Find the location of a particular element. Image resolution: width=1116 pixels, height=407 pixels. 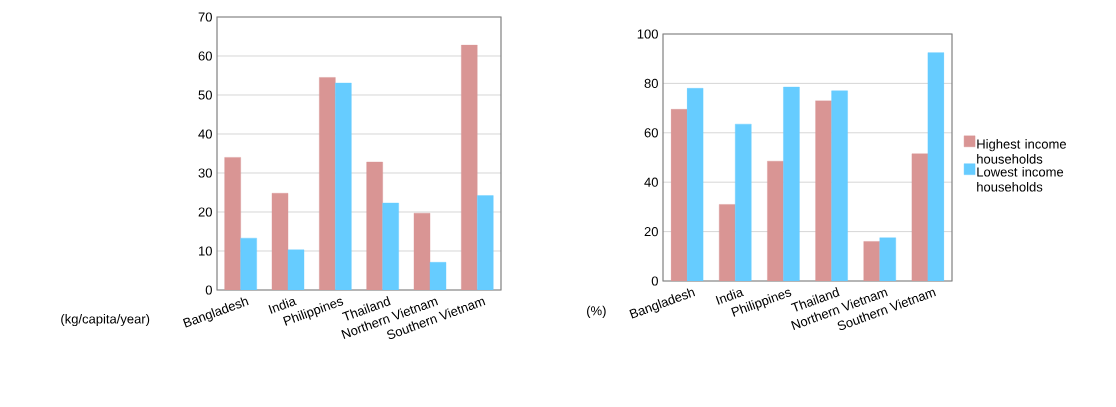

y-axis-title: (%) is located at coordinates (596, 311).